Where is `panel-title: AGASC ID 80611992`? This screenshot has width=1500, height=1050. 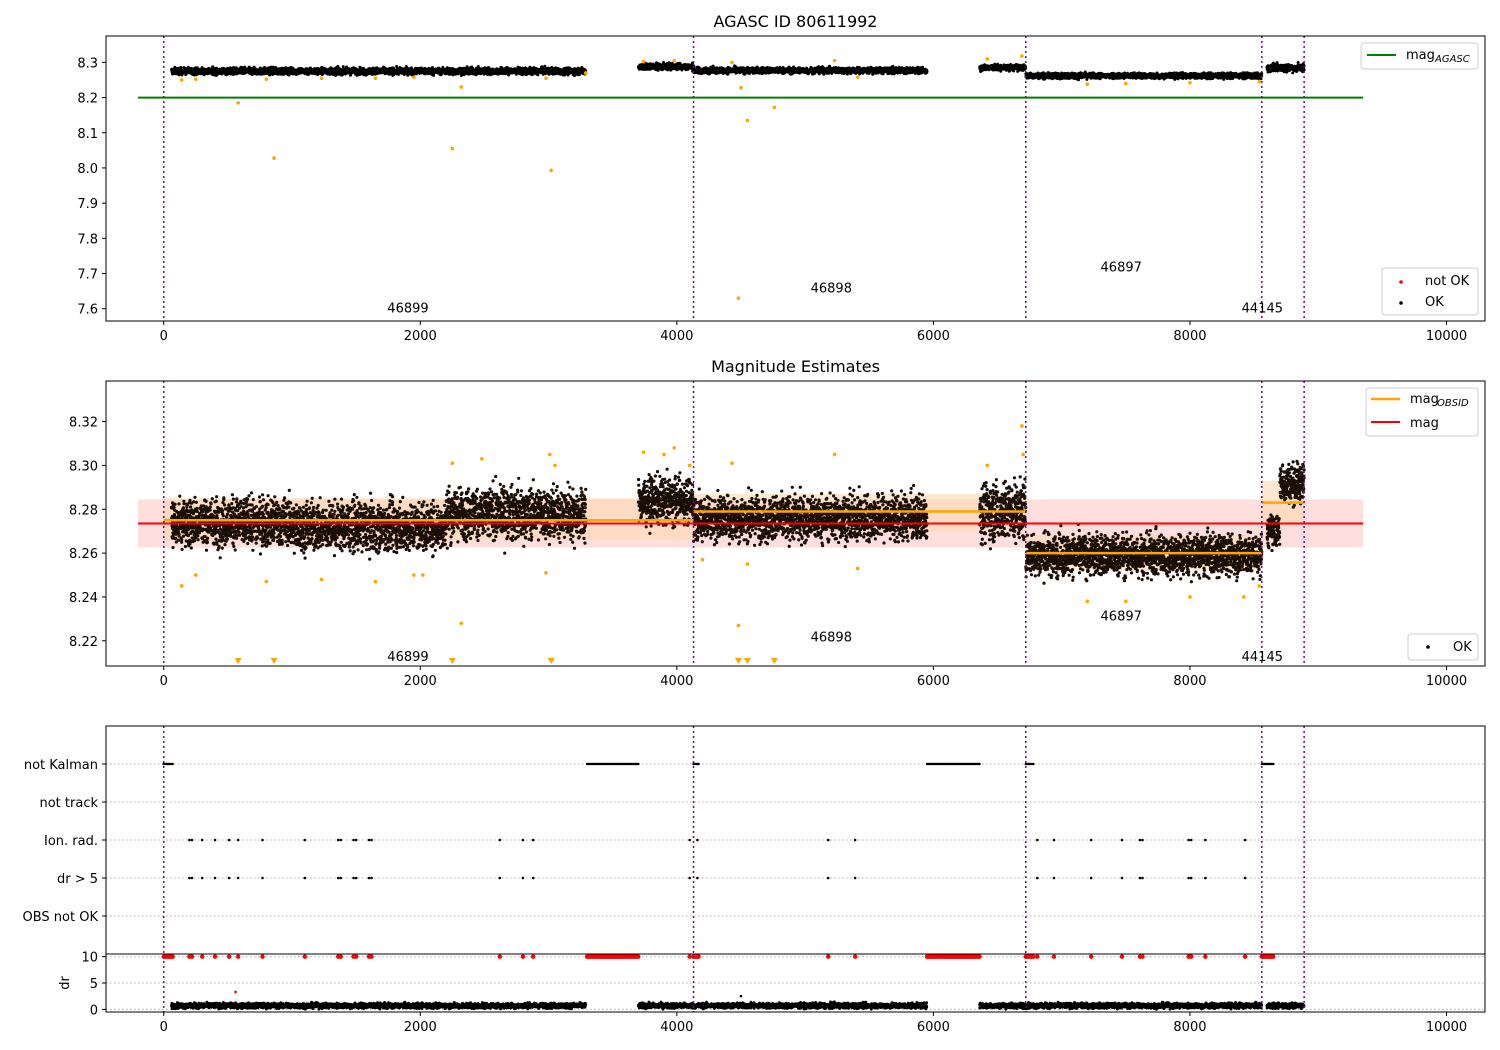 panel-title: AGASC ID 80611992 is located at coordinates (796, 21).